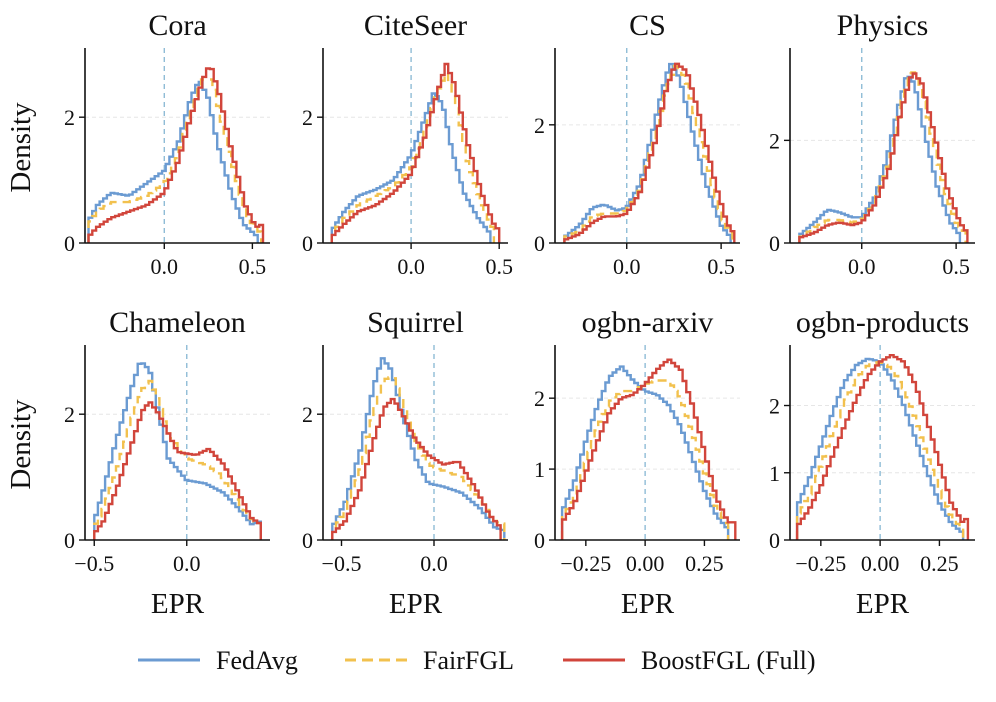 This screenshot has height=702, width=996. Describe the element at coordinates (69, 540) in the screenshot. I see `y-tick-label-chameleon-0: 0` at that location.